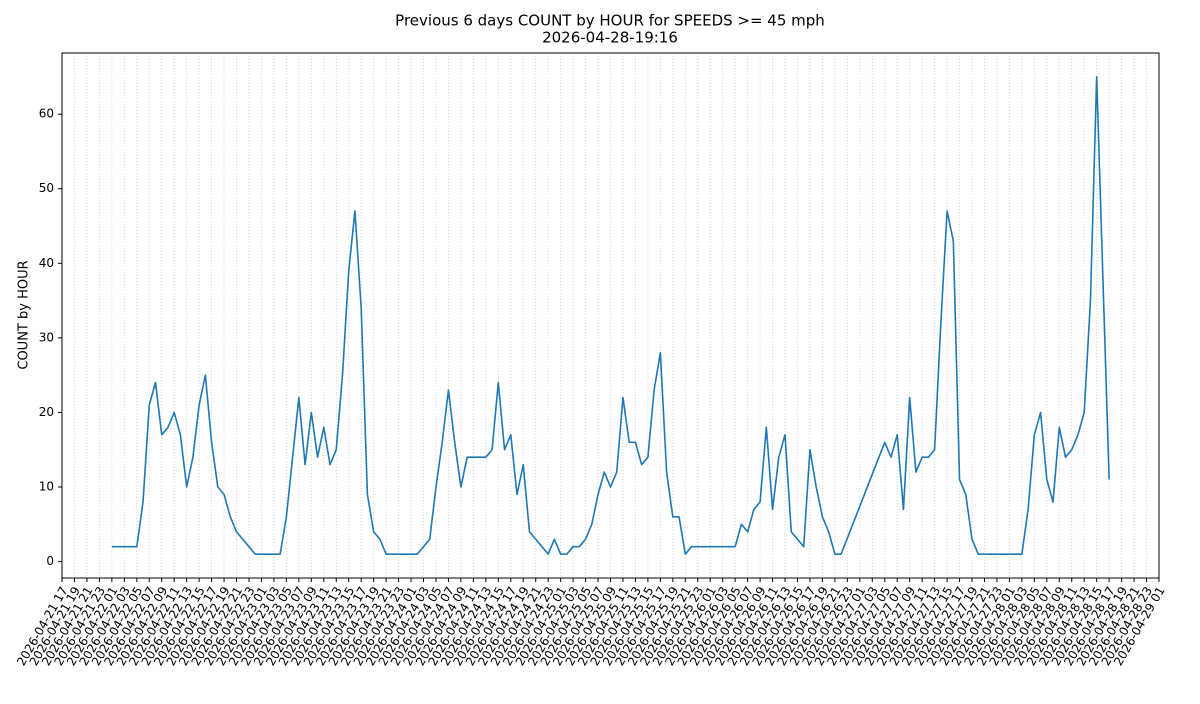 The width and height of the screenshot is (1200, 704). What do you see at coordinates (46, 114) in the screenshot?
I see `y-tick-label: 60` at bounding box center [46, 114].